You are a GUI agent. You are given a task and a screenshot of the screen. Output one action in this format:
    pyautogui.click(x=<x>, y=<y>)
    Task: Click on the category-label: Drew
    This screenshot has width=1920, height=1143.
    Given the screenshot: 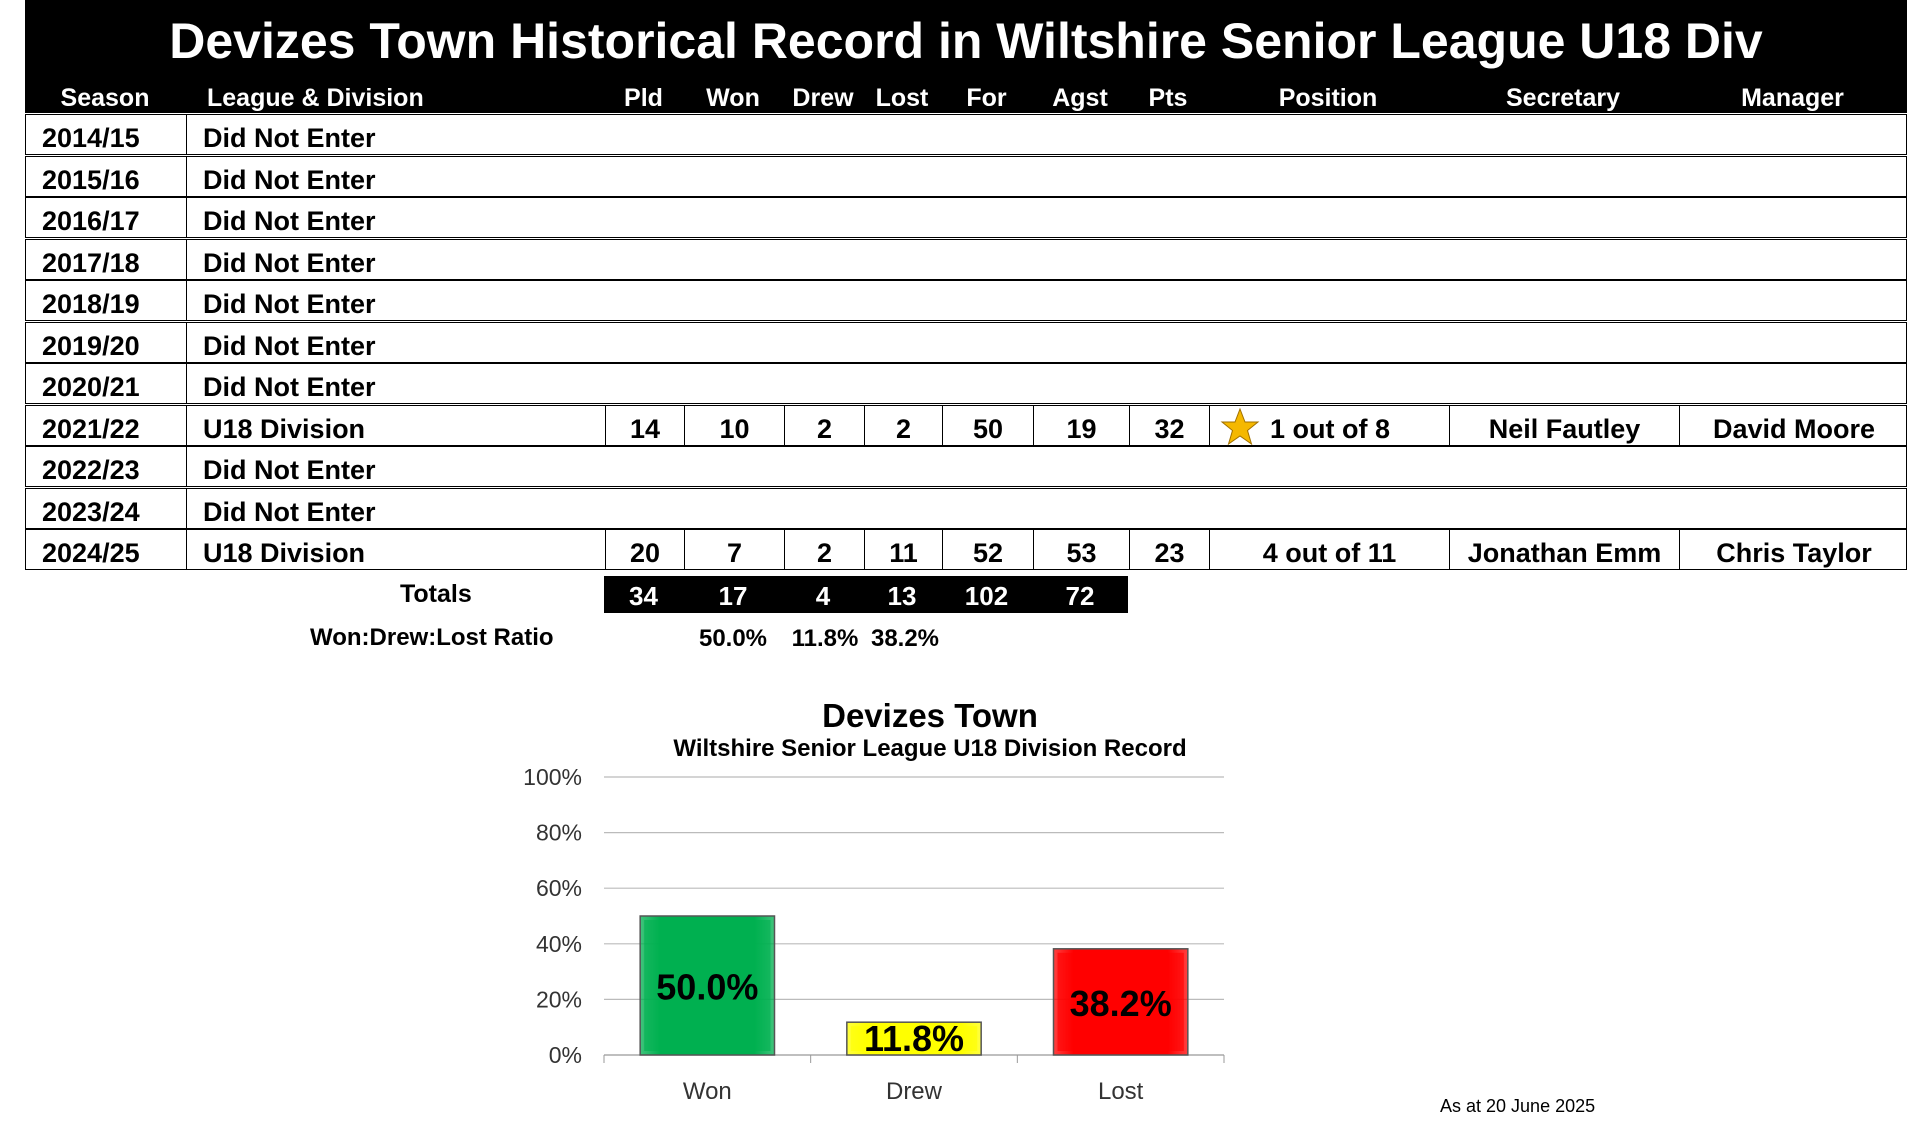 What is the action you would take?
    pyautogui.click(x=914, y=1091)
    